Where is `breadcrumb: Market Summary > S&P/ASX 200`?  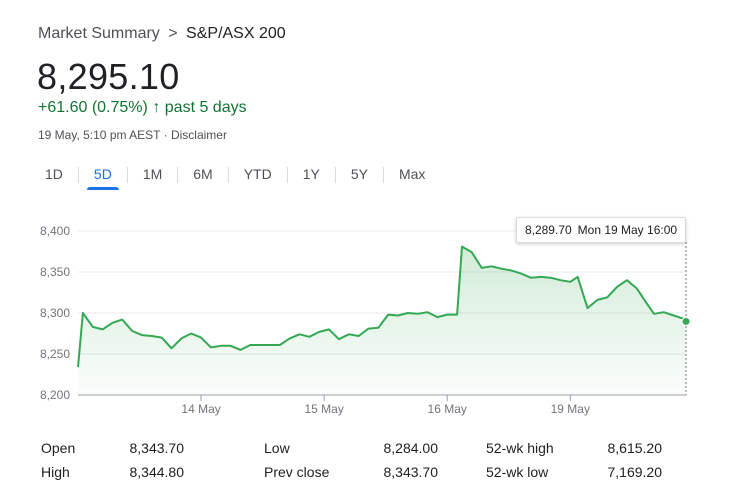 breadcrumb: Market Summary > S&P/ASX 200 is located at coordinates (162, 34).